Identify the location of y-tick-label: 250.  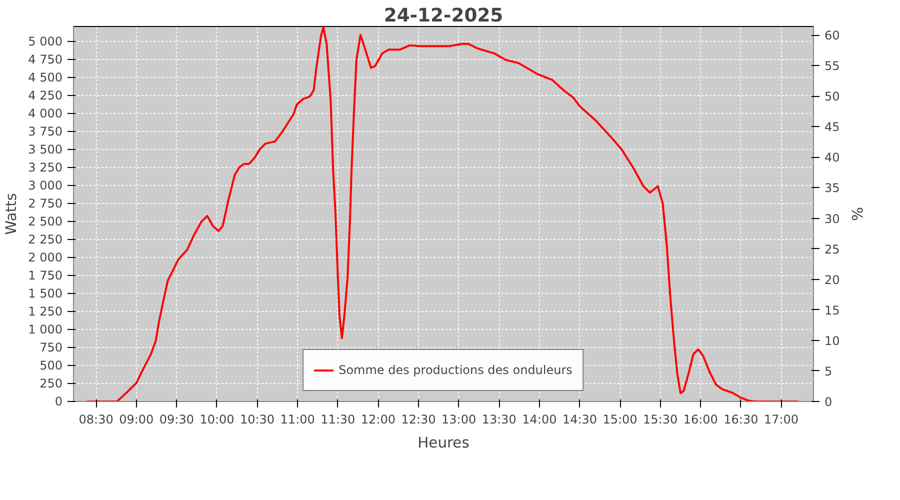
(51, 383).